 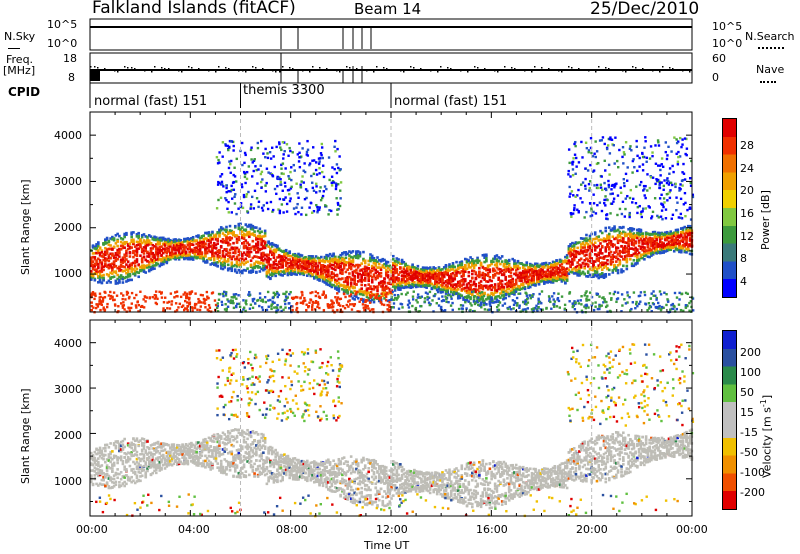 What do you see at coordinates (715, 77) in the screenshot?
I see `nave-tick-bottom: 0` at bounding box center [715, 77].